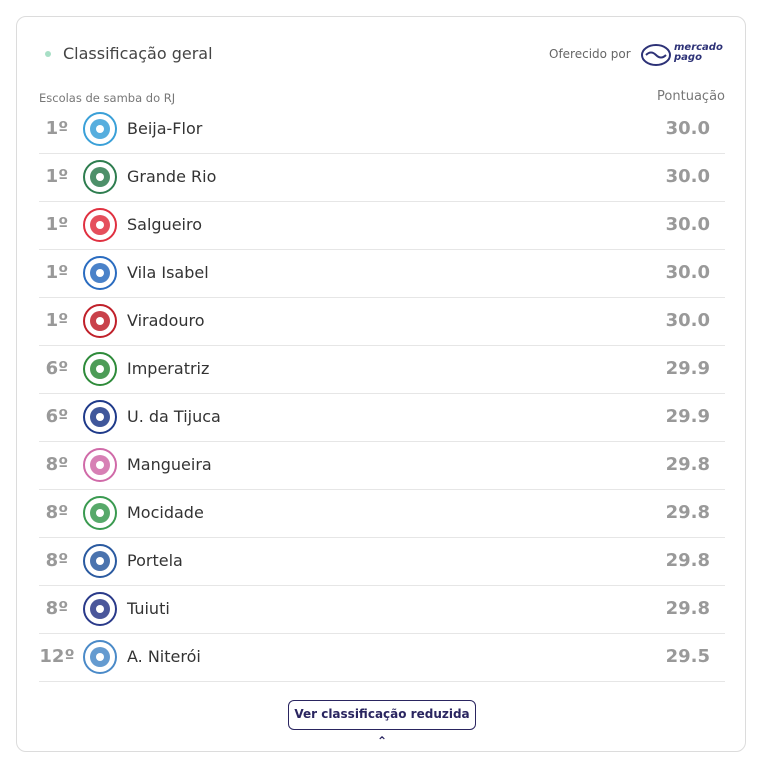 The height and width of the screenshot is (766, 761). I want to click on sponsor-logo-line: pago, so click(688, 57).